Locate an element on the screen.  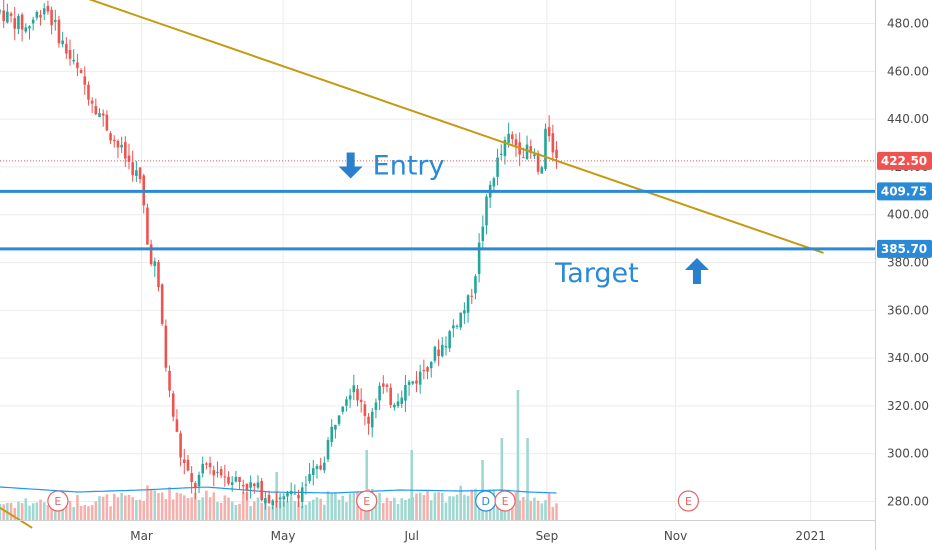
entry-note: Entry is located at coordinates (391, 166).